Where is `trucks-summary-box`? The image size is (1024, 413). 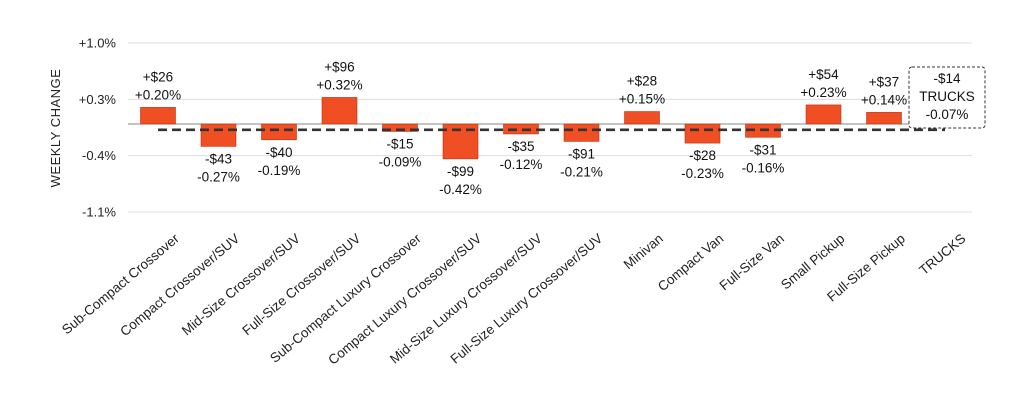
trucks-summary-box is located at coordinates (947, 97).